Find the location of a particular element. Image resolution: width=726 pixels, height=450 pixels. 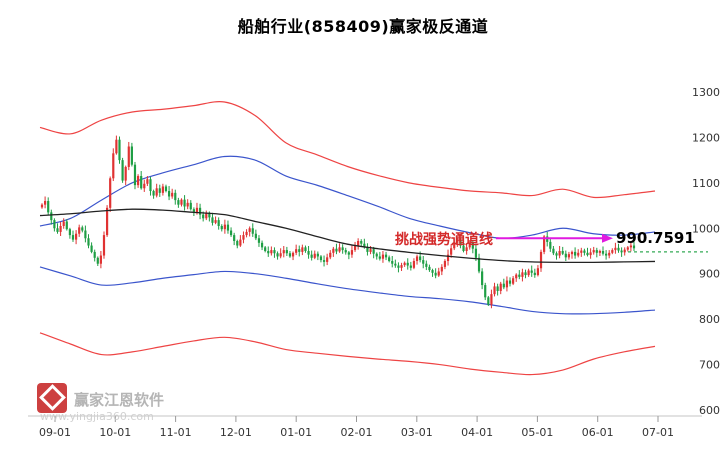

x-axis-label: 07-01 is located at coordinates (658, 432).